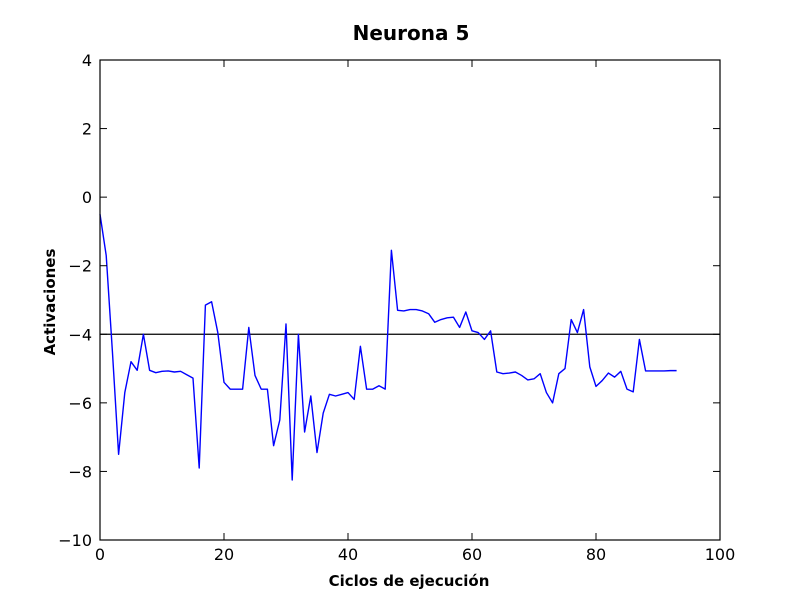 The image size is (800, 600). I want to click on x-tick-label: 100, so click(720, 554).